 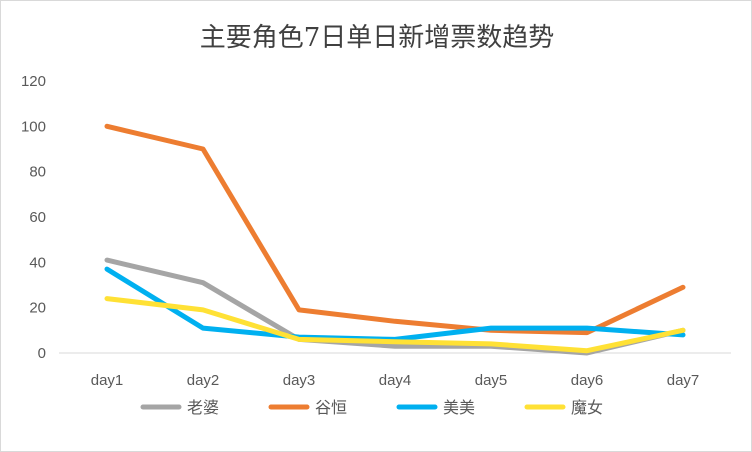 What do you see at coordinates (37, 172) in the screenshot?
I see `y-tick-label: 80` at bounding box center [37, 172].